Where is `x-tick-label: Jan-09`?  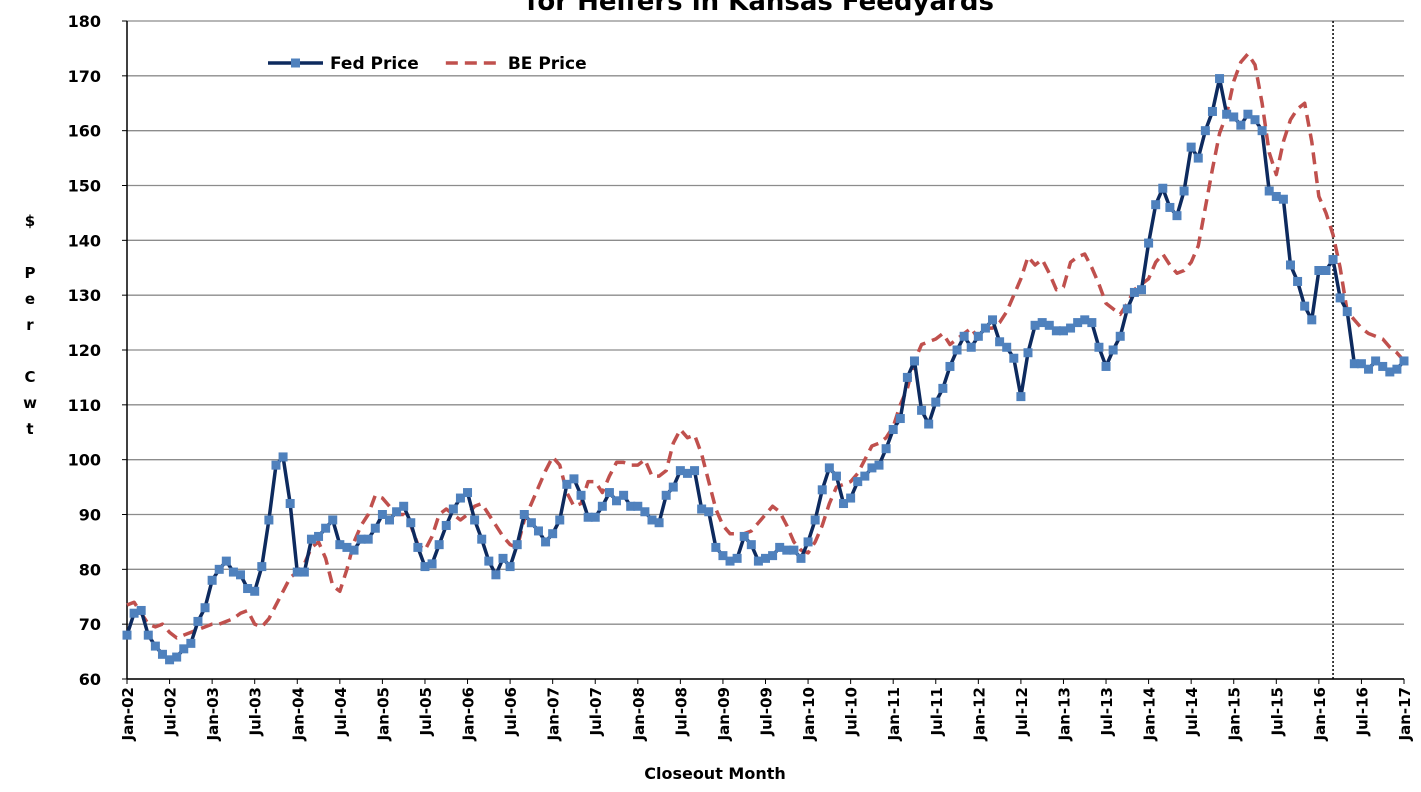
x-tick-label: Jan-09 is located at coordinates (724, 714).